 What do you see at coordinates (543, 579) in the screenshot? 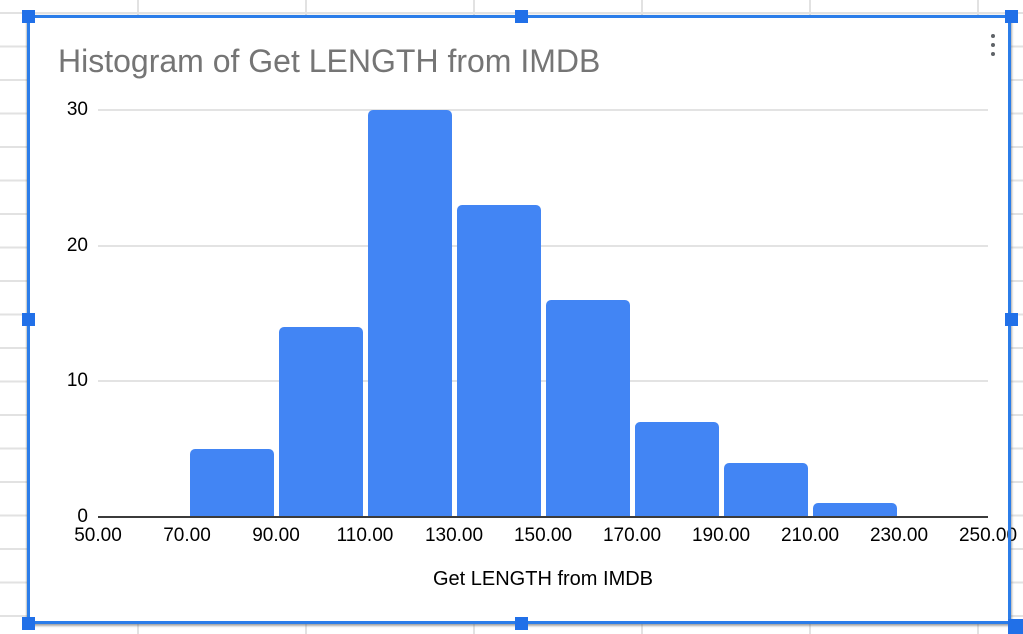
I see `x-axis-title: Get LENGTH from IMDB` at bounding box center [543, 579].